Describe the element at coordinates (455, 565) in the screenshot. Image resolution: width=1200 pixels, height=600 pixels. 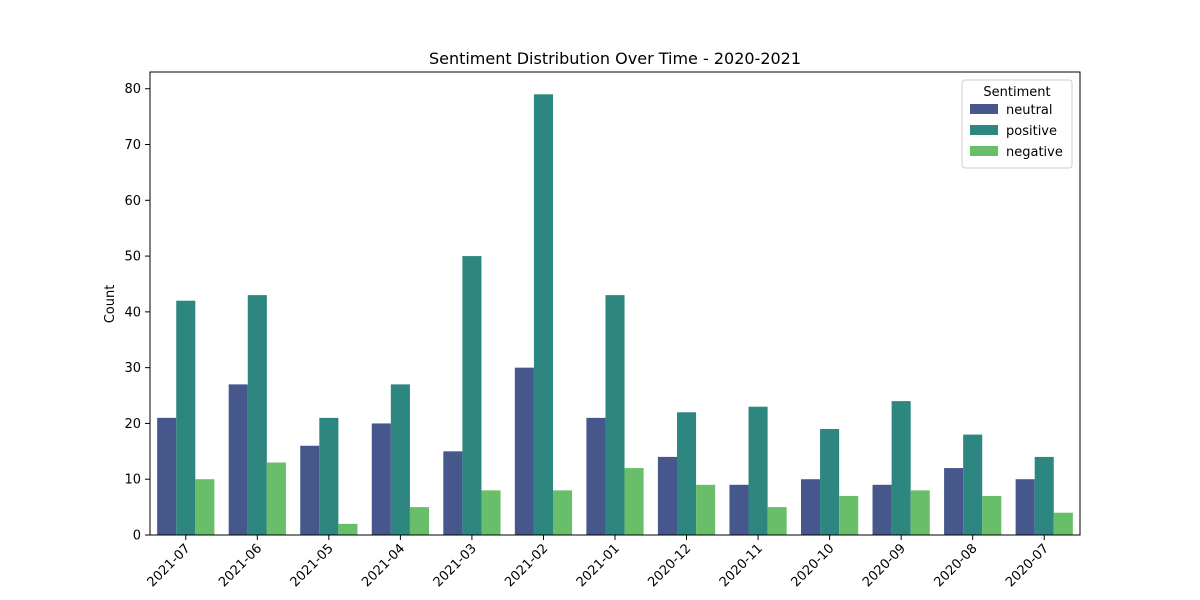
I see `x-tick-label: 2021-03` at that location.